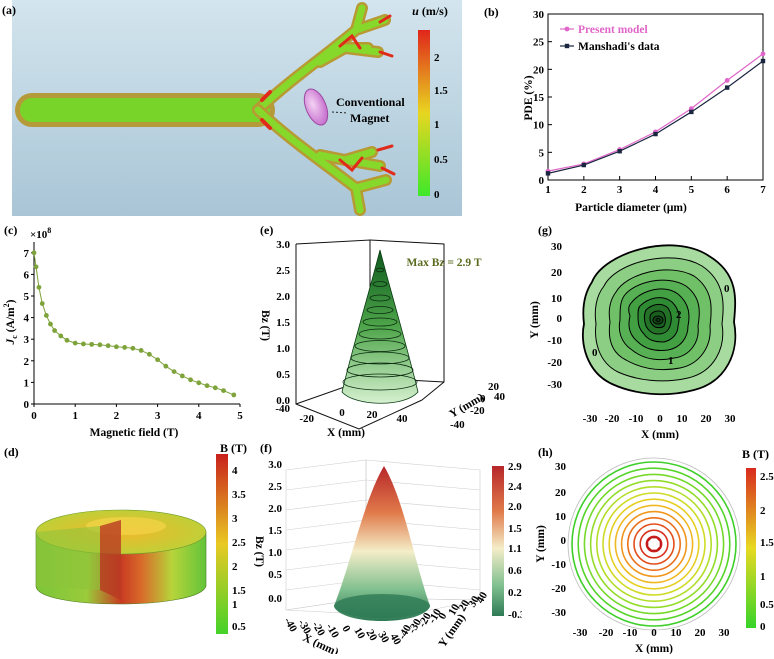 The width and height of the screenshot is (774, 659). I want to click on axis-z-e: 3.0 2.5 2.0 1.5 1.0 0.5 0.0, so click(283, 323).